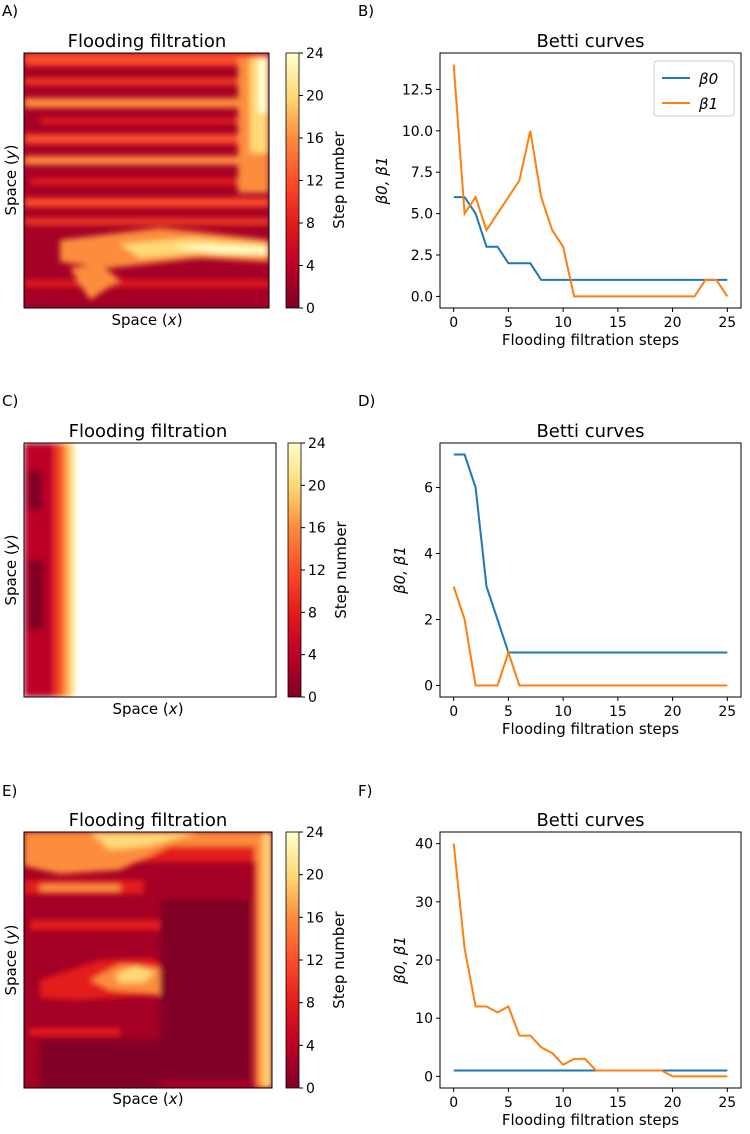 The image size is (750, 1134). I want to click on legend-entry: β0, so click(708, 79).